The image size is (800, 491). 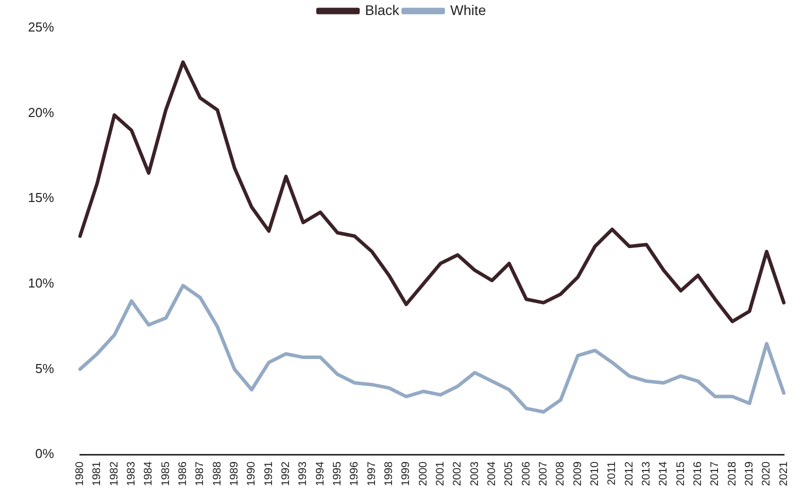 What do you see at coordinates (423, 474) in the screenshot?
I see `x-tick-label: 2000` at bounding box center [423, 474].